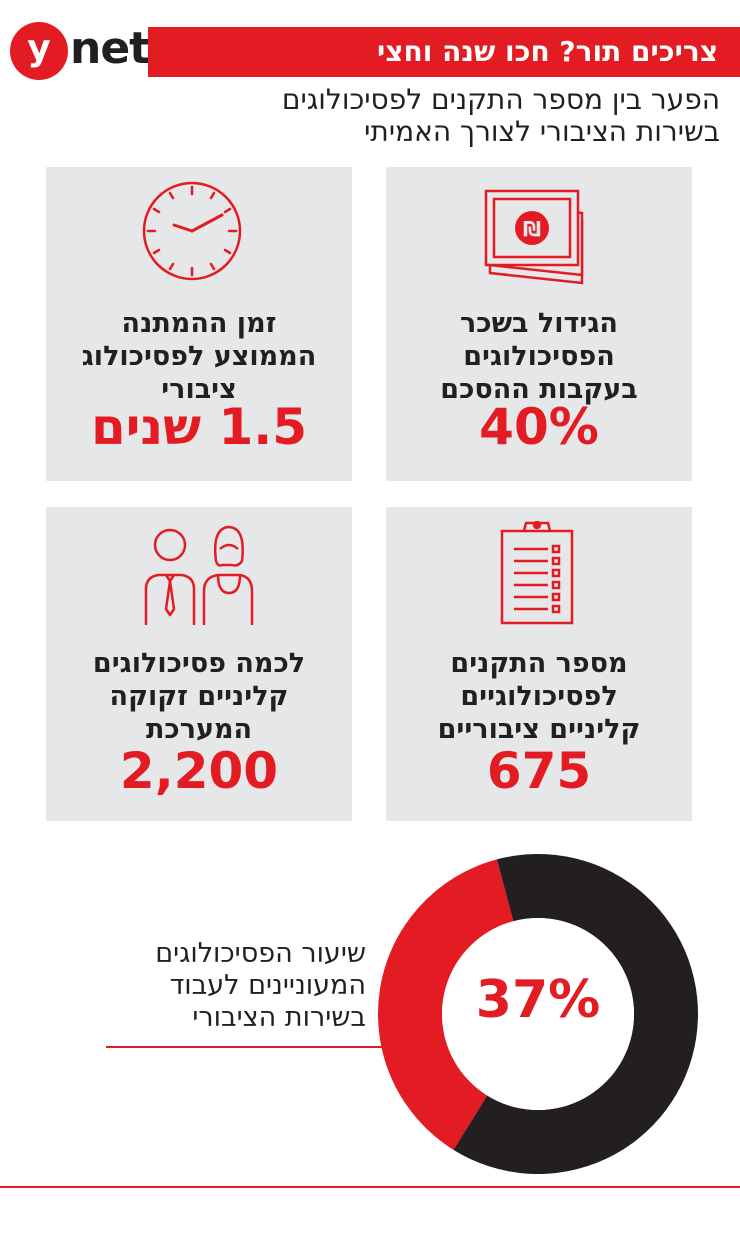 This screenshot has width=740, height=1236. Describe the element at coordinates (192, 231) in the screenshot. I see `clock-icon` at that location.